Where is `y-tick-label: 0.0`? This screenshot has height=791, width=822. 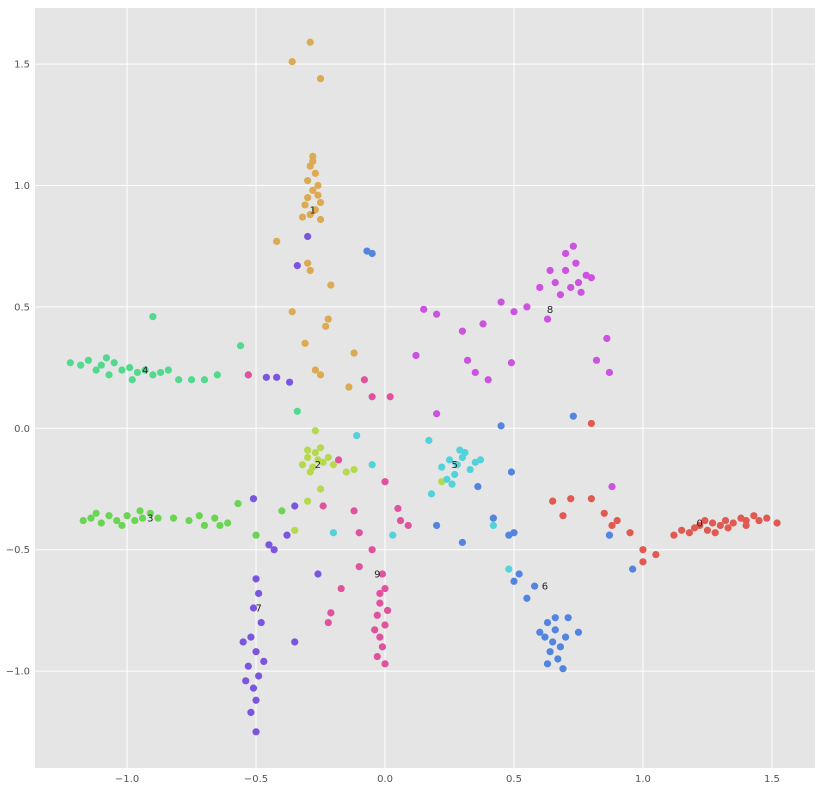 y-tick-label: 0.0 is located at coordinates (22, 429).